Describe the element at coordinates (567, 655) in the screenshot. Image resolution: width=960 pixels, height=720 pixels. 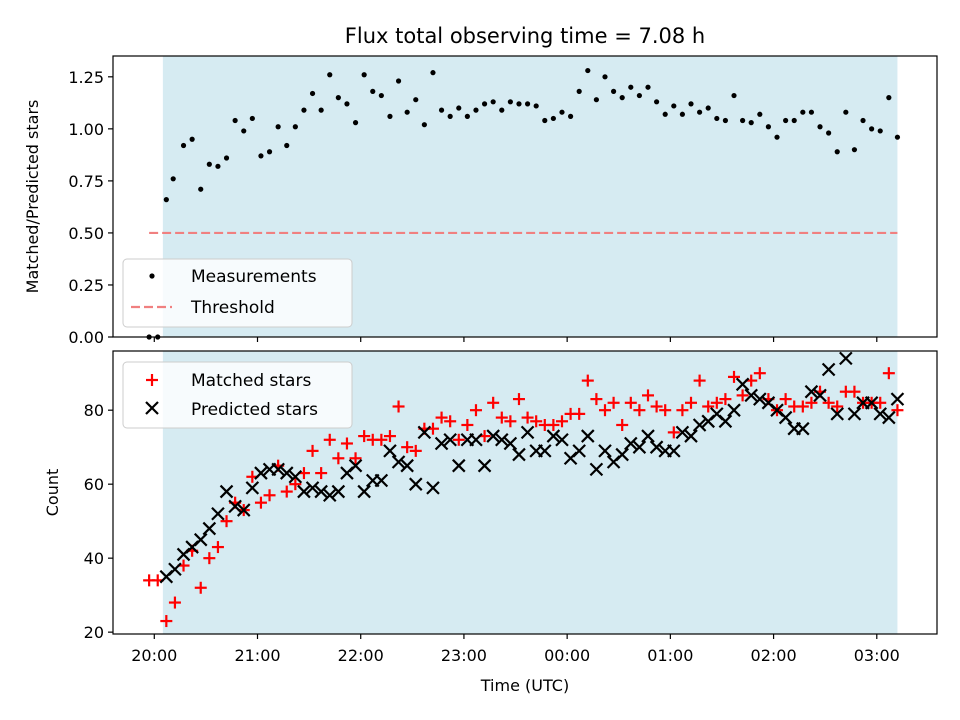
I see `x-tick-label: 00:00` at that location.